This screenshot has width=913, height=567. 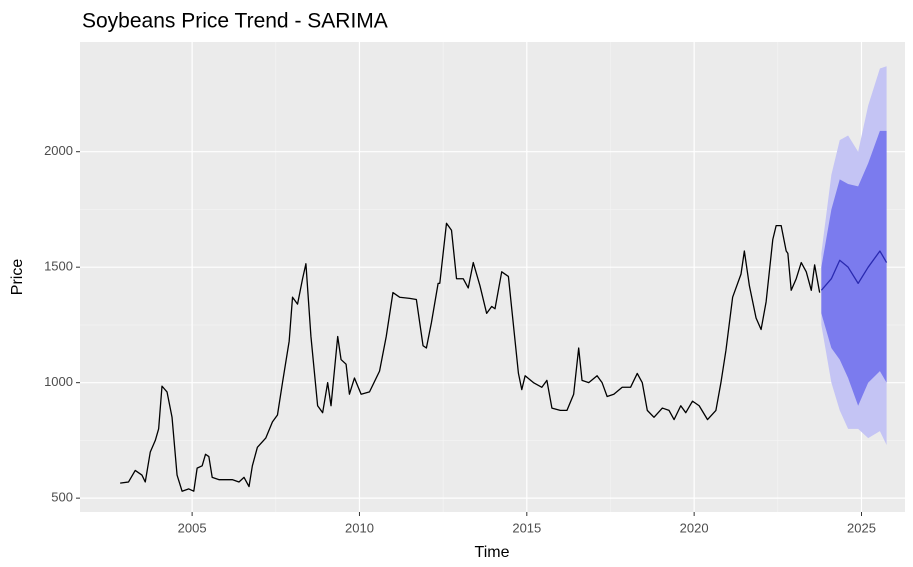 I want to click on y-tick-label: 500, so click(x=62, y=497).